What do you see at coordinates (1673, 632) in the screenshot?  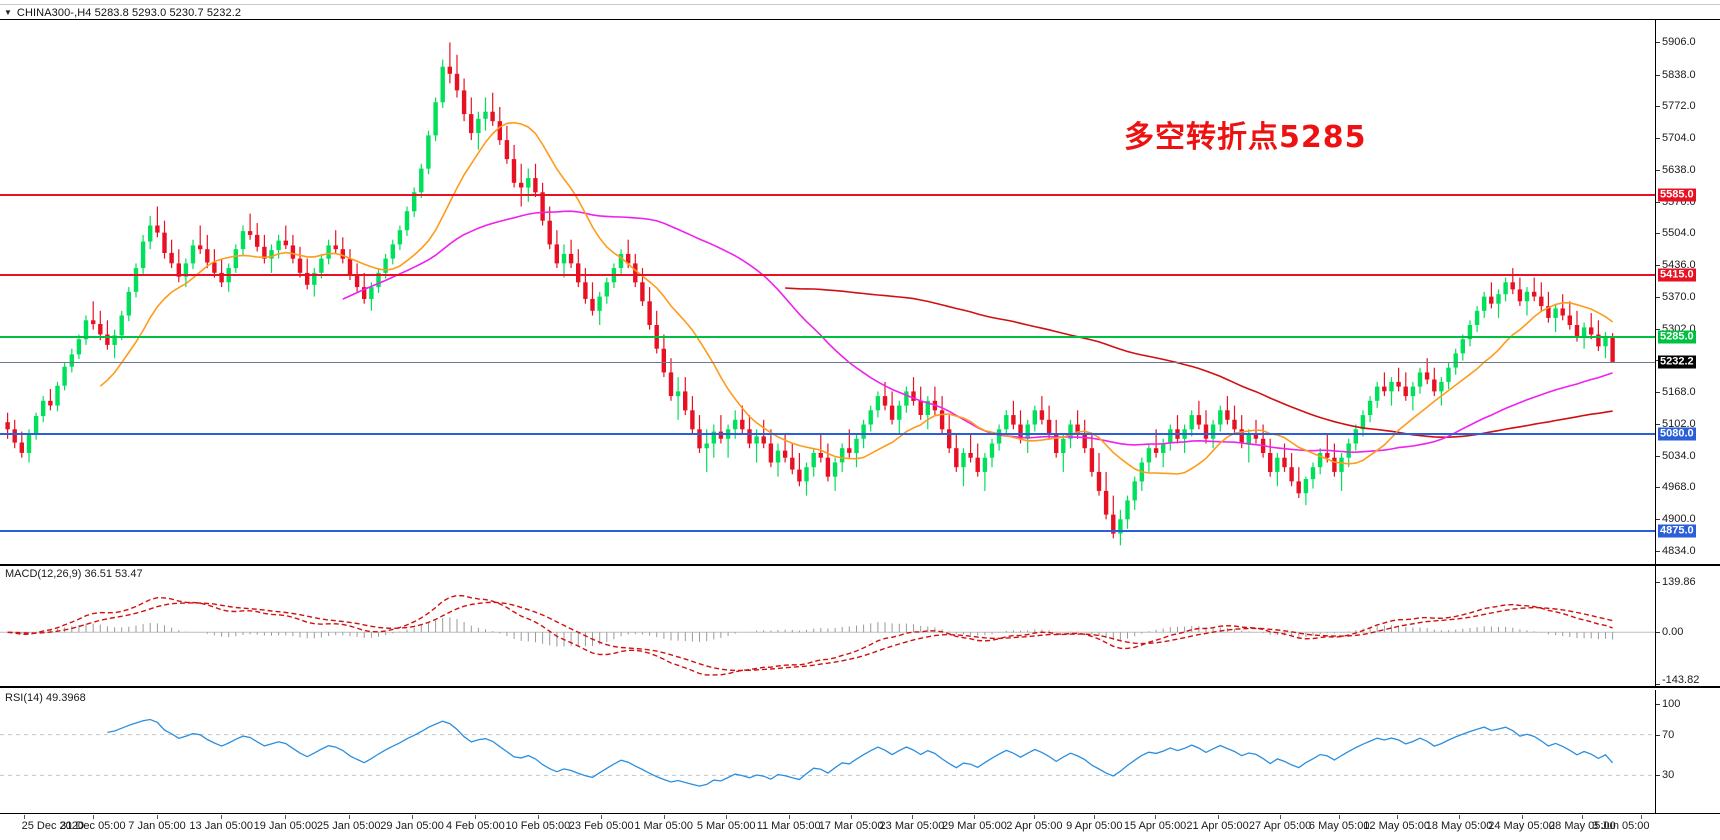 I see `macd-tick-label: 0.00` at bounding box center [1673, 632].